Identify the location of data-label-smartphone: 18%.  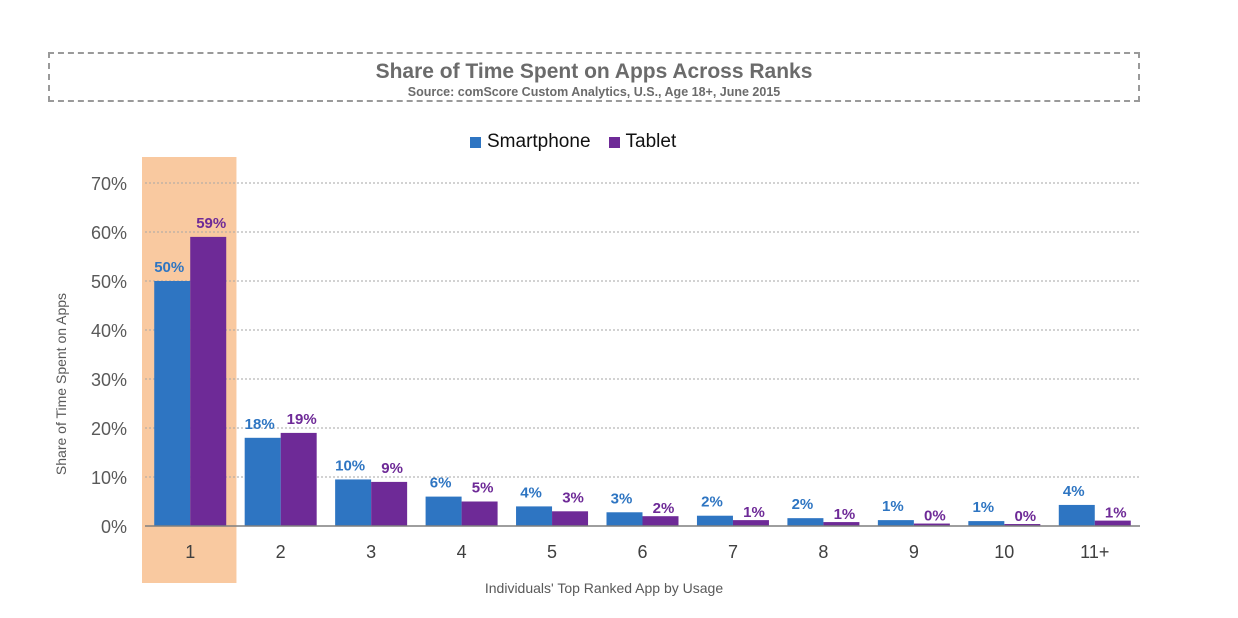
(260, 424).